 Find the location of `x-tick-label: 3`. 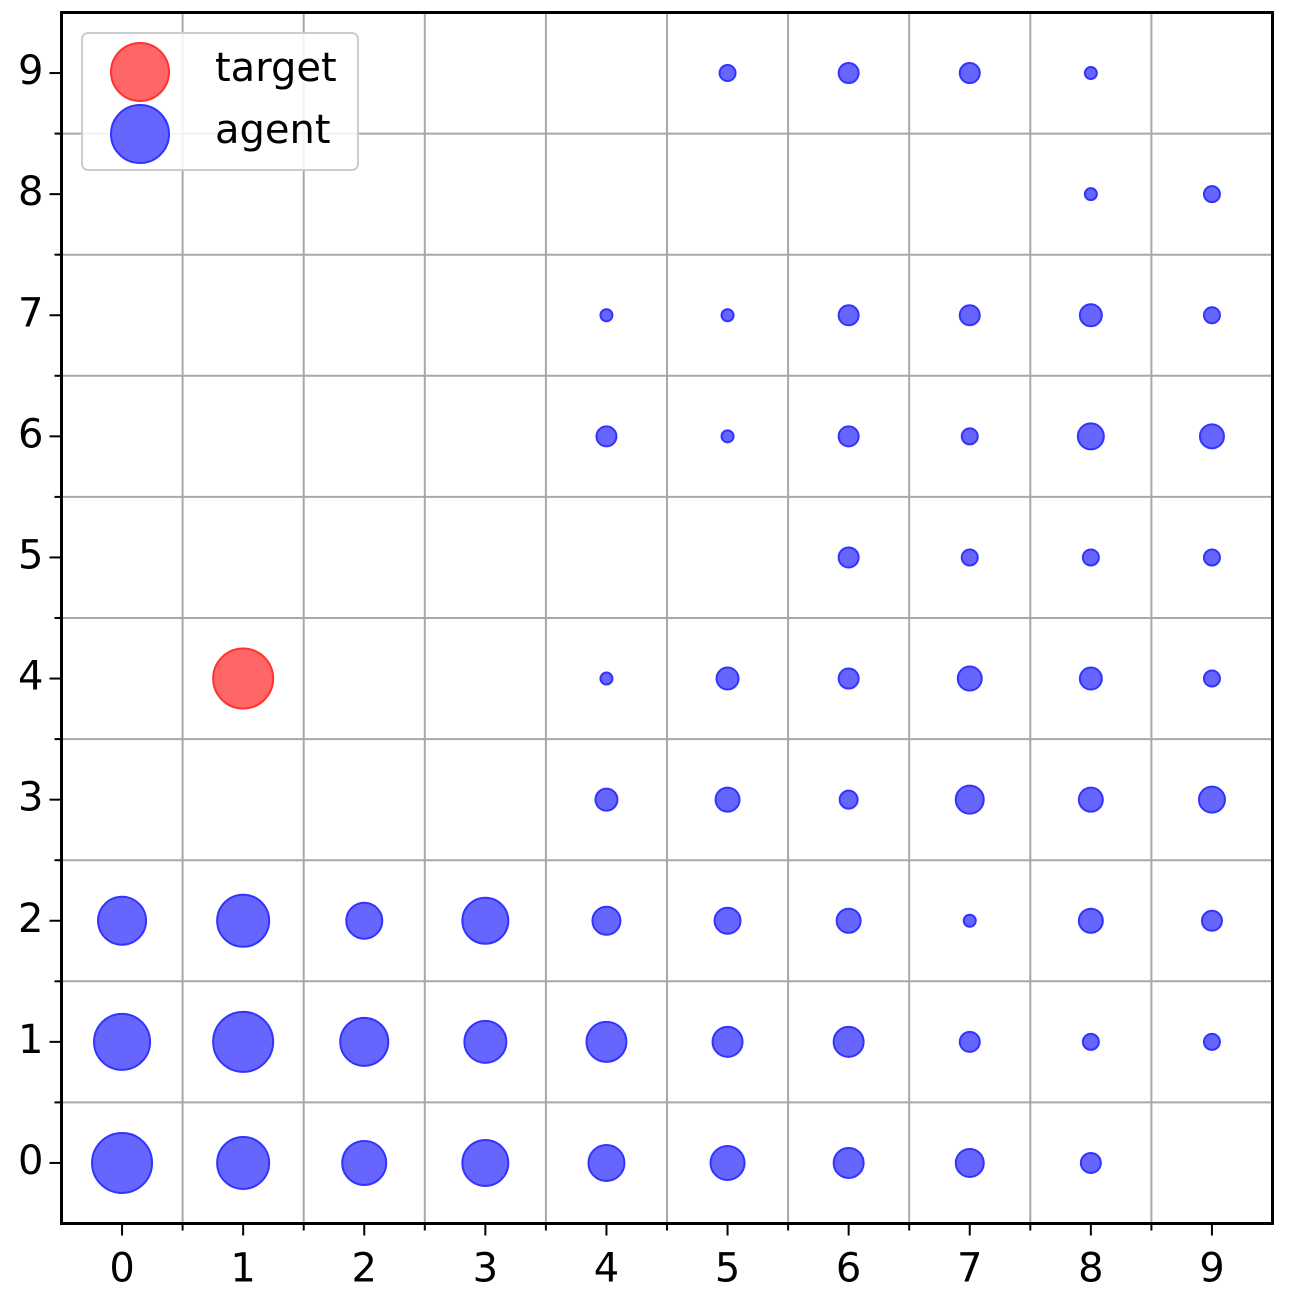

x-tick-label: 3 is located at coordinates (485, 1269).